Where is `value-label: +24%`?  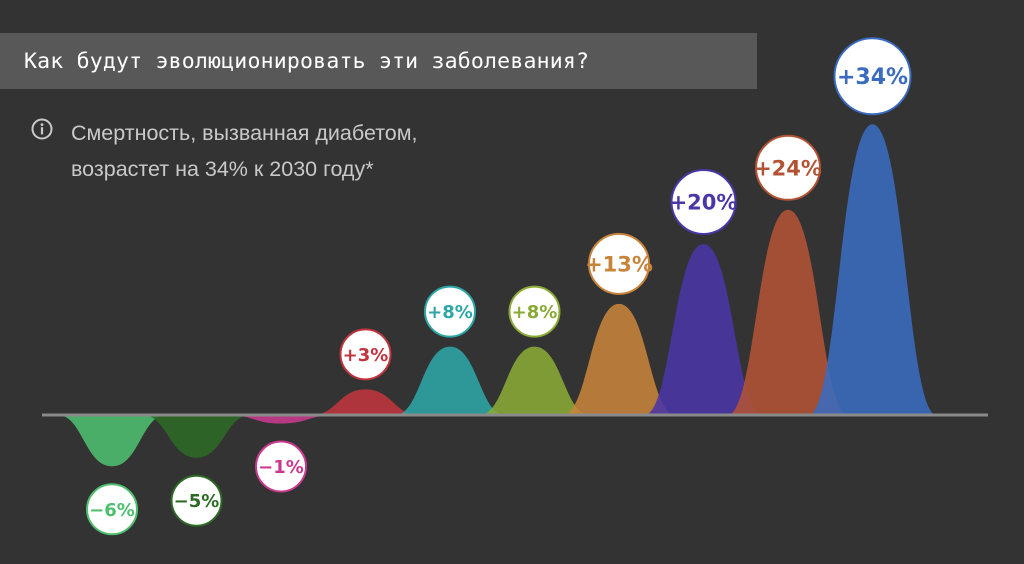 value-label: +24% is located at coordinates (788, 168).